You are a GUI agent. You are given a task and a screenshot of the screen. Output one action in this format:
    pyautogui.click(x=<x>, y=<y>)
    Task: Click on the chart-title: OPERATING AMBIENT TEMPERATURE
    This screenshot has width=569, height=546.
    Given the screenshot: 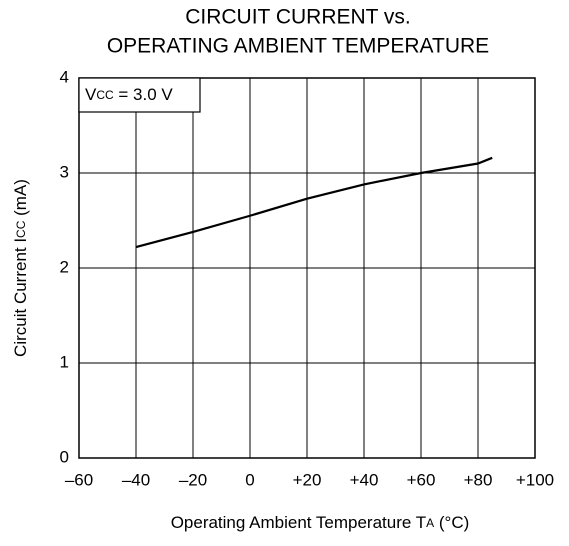 What is the action you would take?
    pyautogui.click(x=298, y=46)
    